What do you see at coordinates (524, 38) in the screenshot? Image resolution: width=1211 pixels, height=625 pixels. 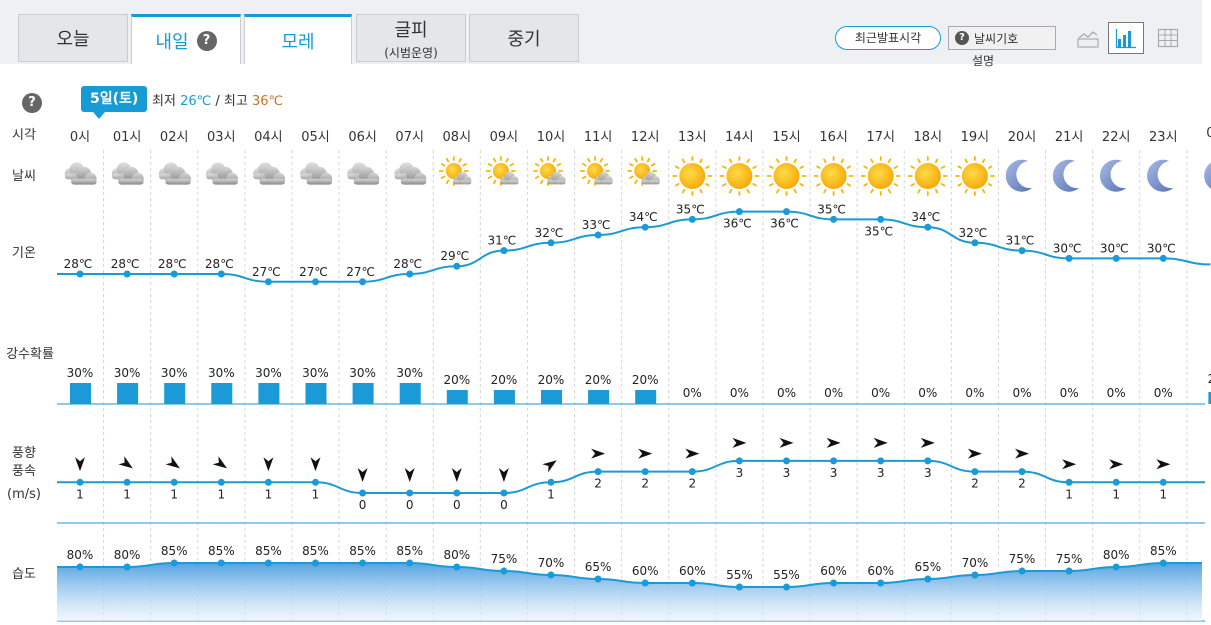 I see `tab-5: 중기` at bounding box center [524, 38].